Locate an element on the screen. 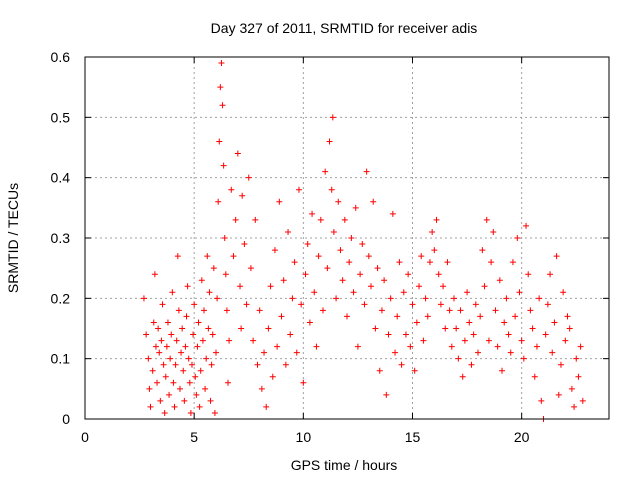 This screenshot has height=480, width=640. x-tick-label: 15 is located at coordinates (413, 437).